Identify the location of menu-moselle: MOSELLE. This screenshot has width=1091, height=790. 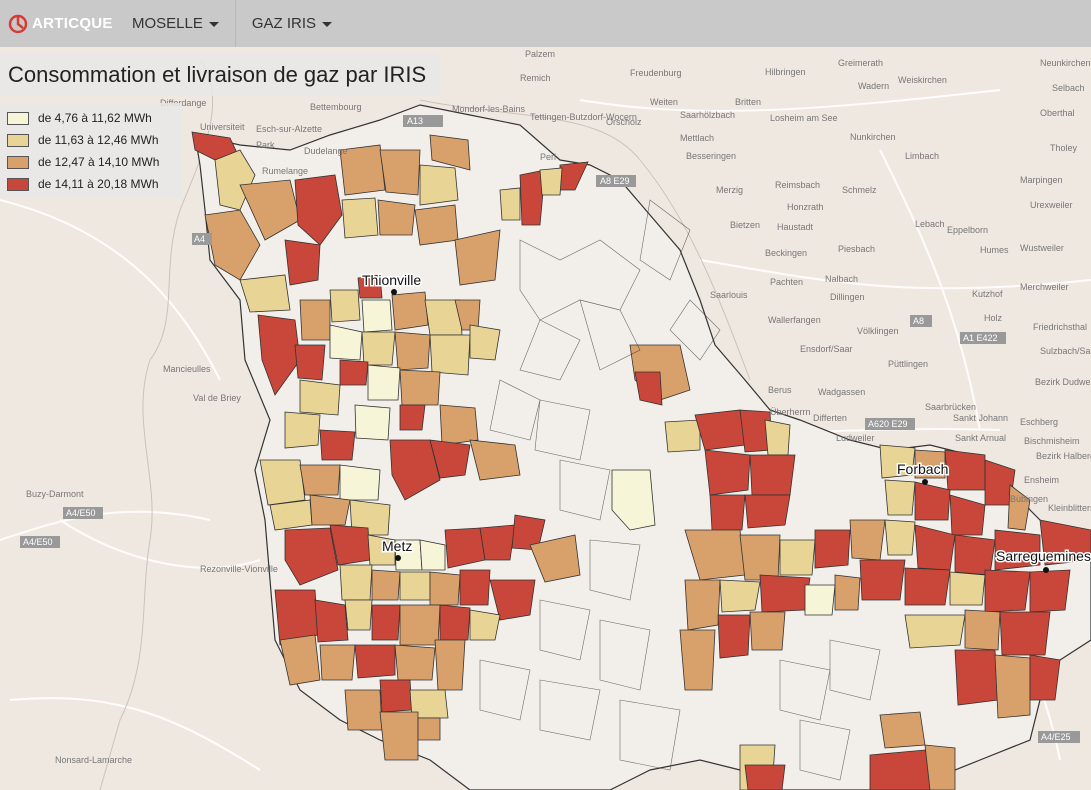
(175, 23).